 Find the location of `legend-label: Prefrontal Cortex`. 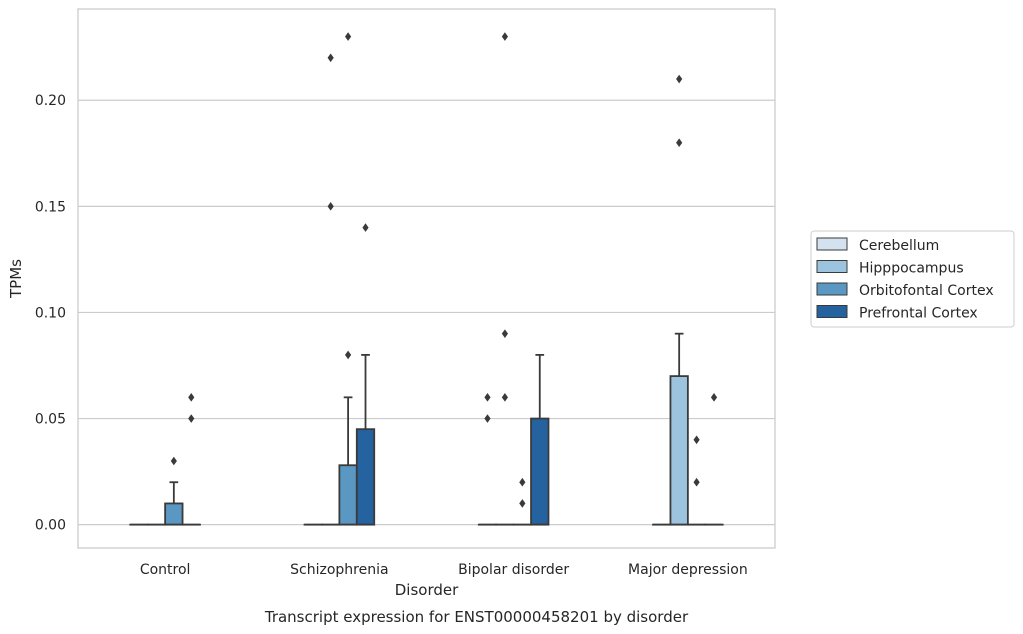

legend-label: Prefrontal Cortex is located at coordinates (918, 314).